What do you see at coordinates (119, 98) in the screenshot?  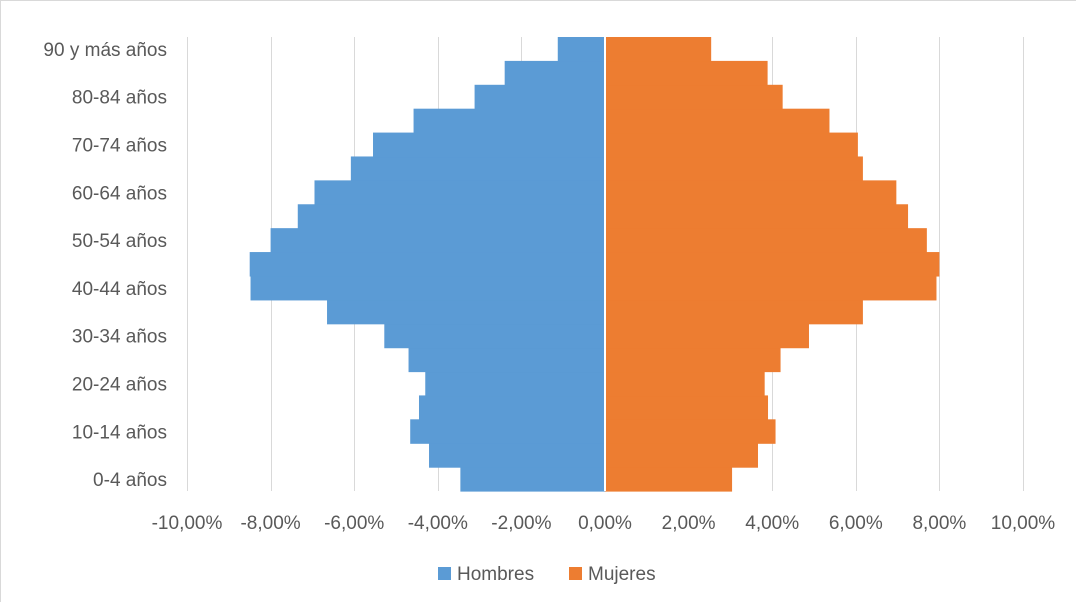 I see `y-tick-label: 80-84 años` at bounding box center [119, 98].